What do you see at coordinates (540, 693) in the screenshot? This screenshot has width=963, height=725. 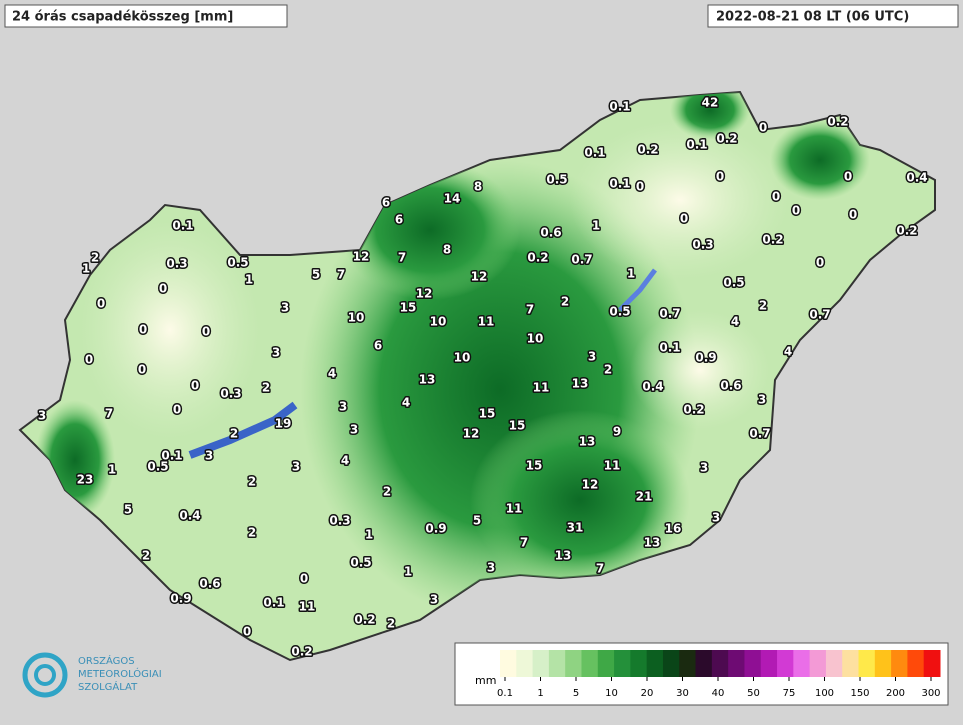 I see `legend-tick-label: 1` at bounding box center [540, 693].